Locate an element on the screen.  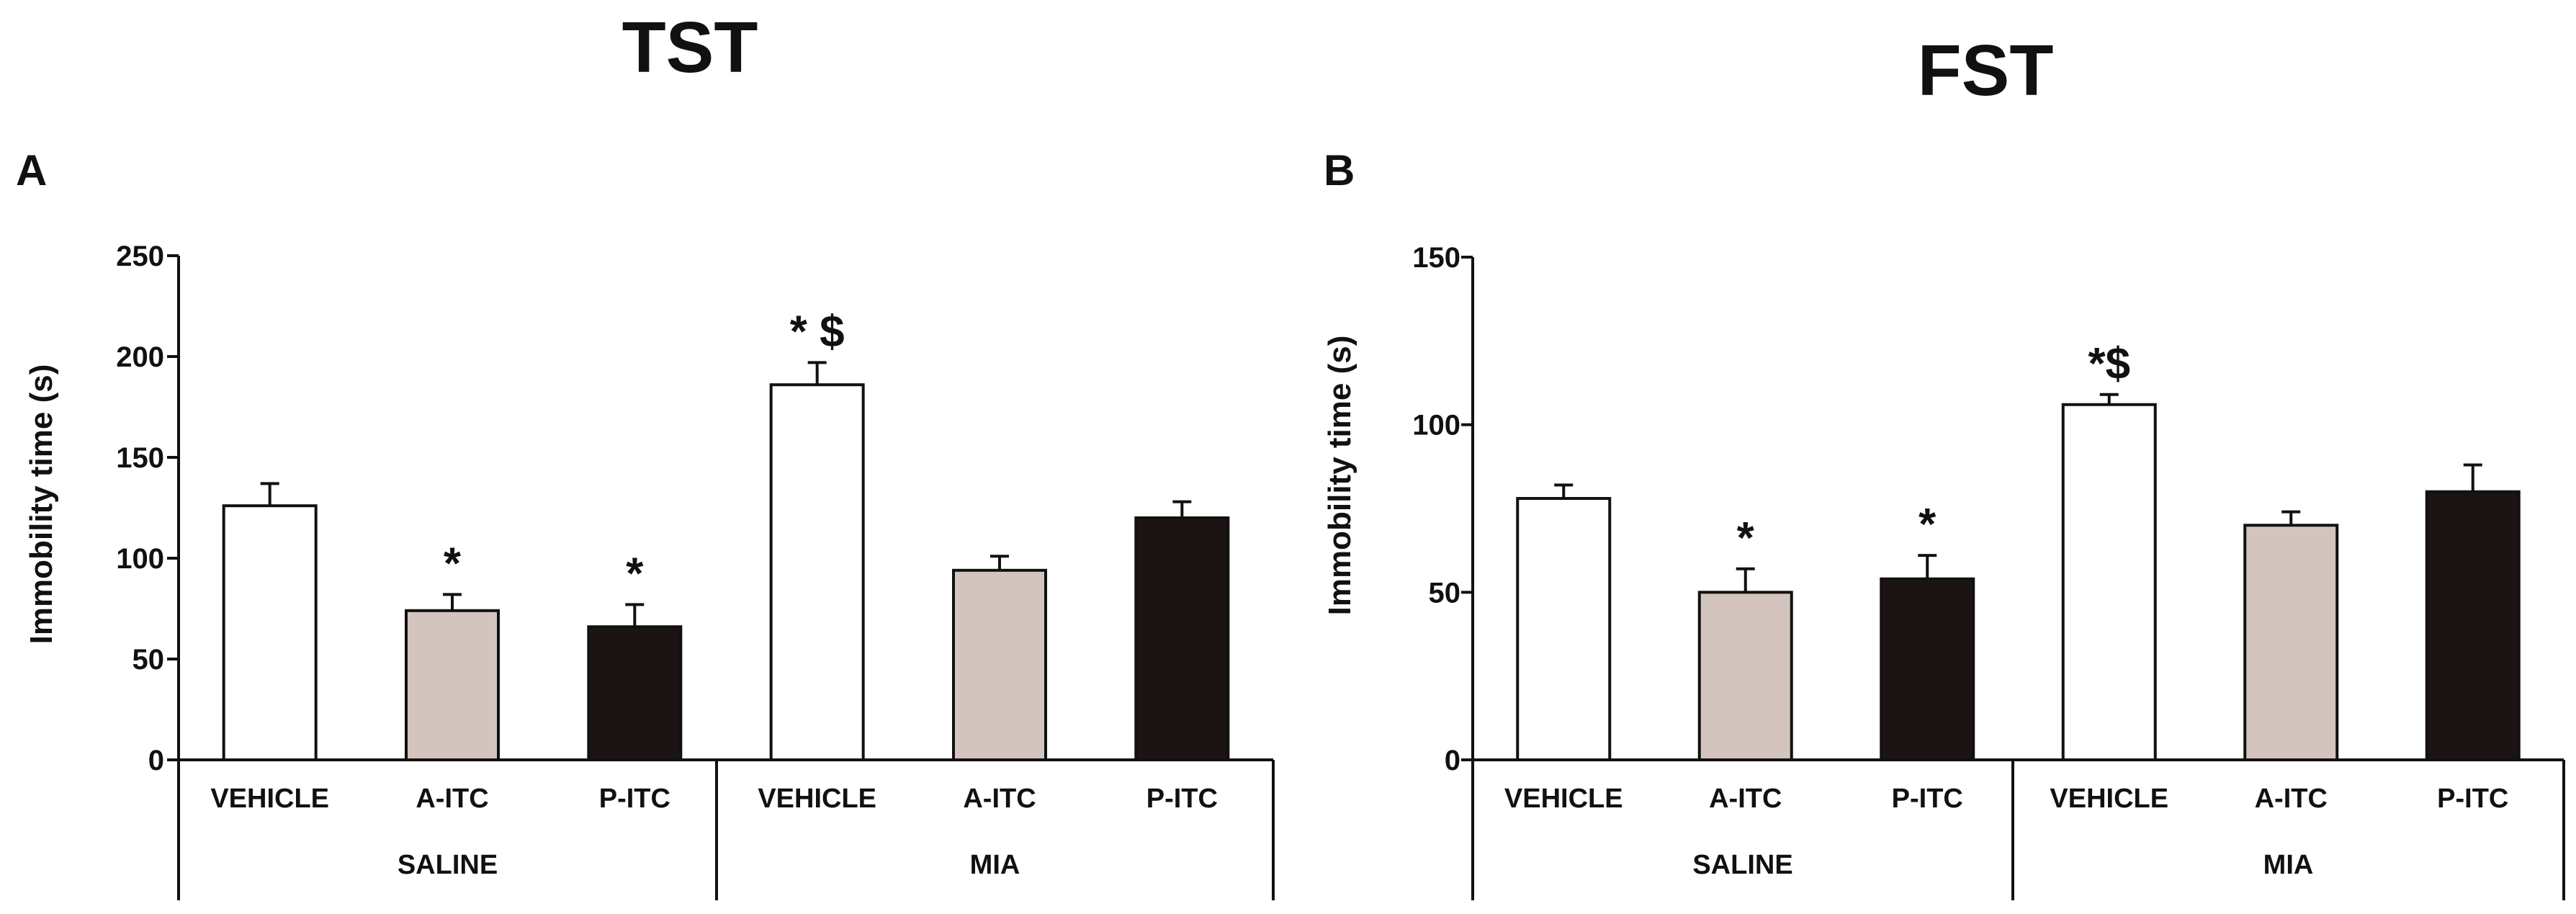
chart-title: FST is located at coordinates (1986, 70).